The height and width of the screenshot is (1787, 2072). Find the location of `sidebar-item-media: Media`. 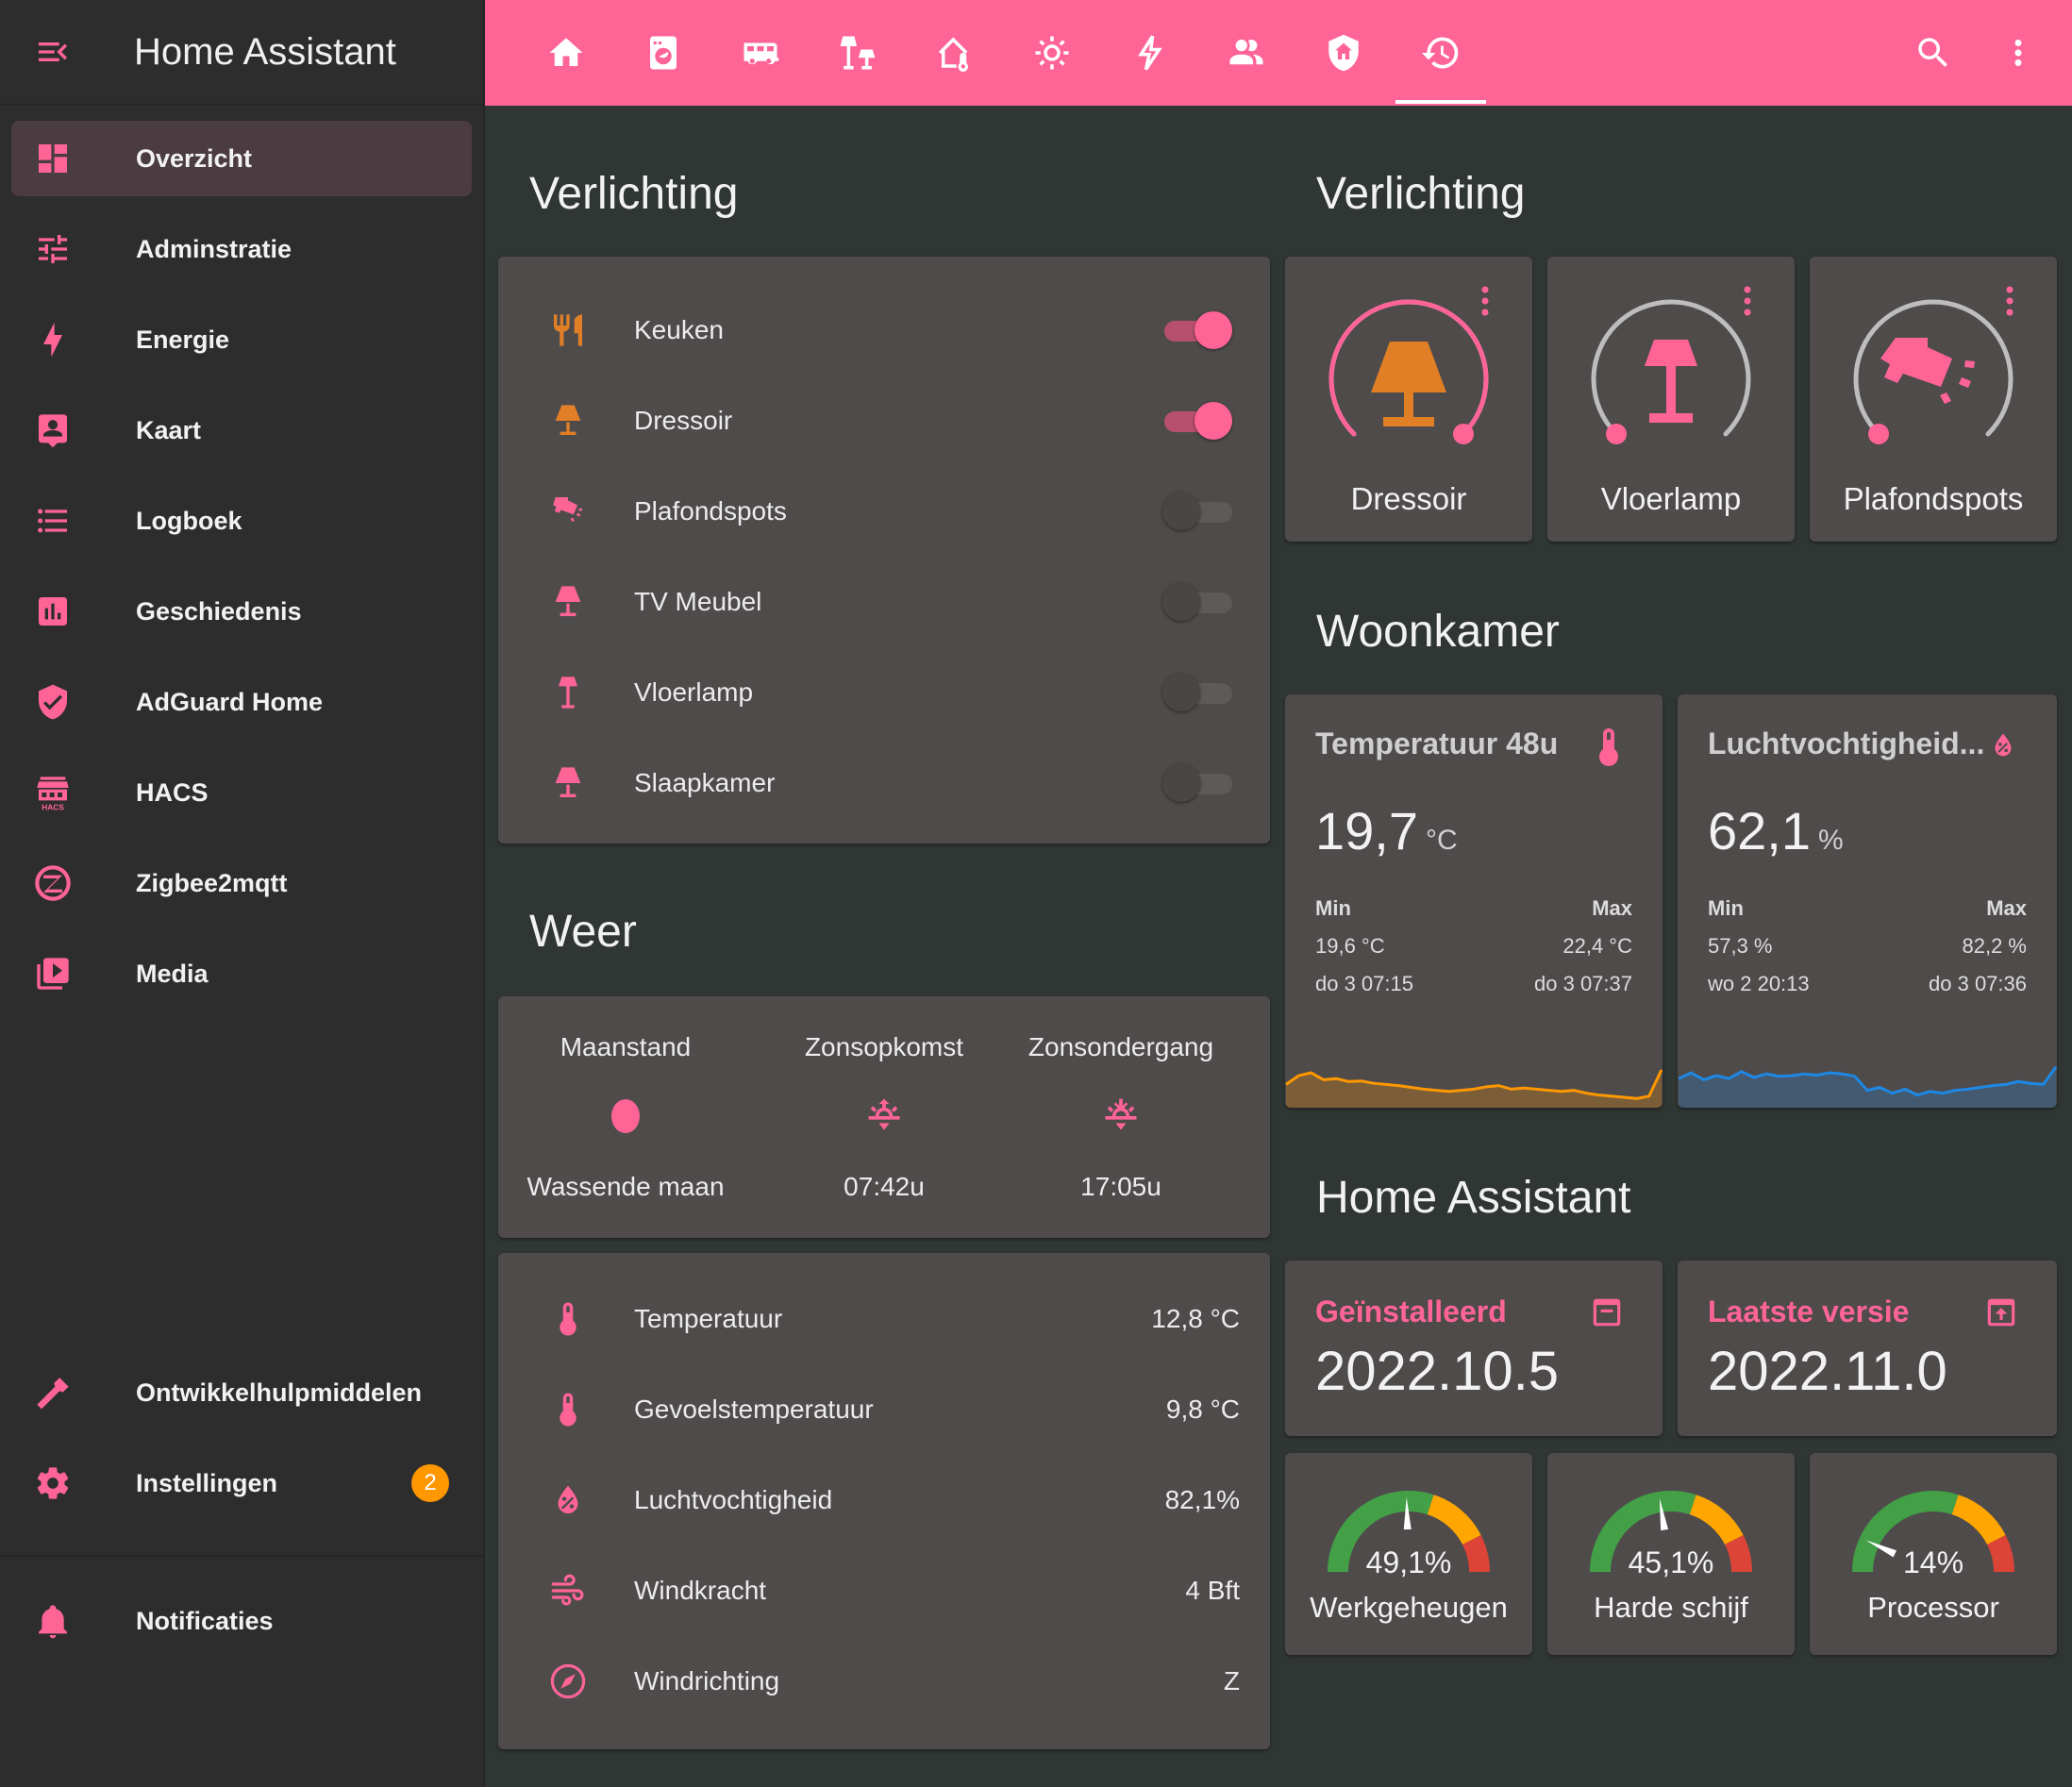

sidebar-item-media: Media is located at coordinates (241, 973).